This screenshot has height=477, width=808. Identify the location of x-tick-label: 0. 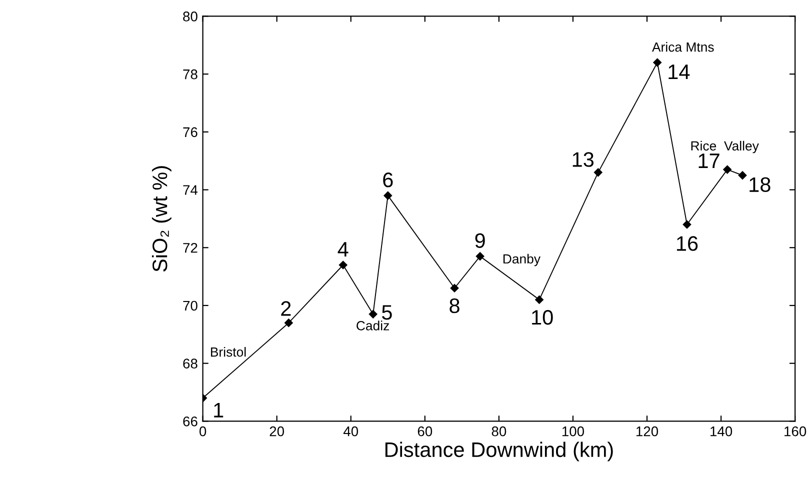
(202, 431).